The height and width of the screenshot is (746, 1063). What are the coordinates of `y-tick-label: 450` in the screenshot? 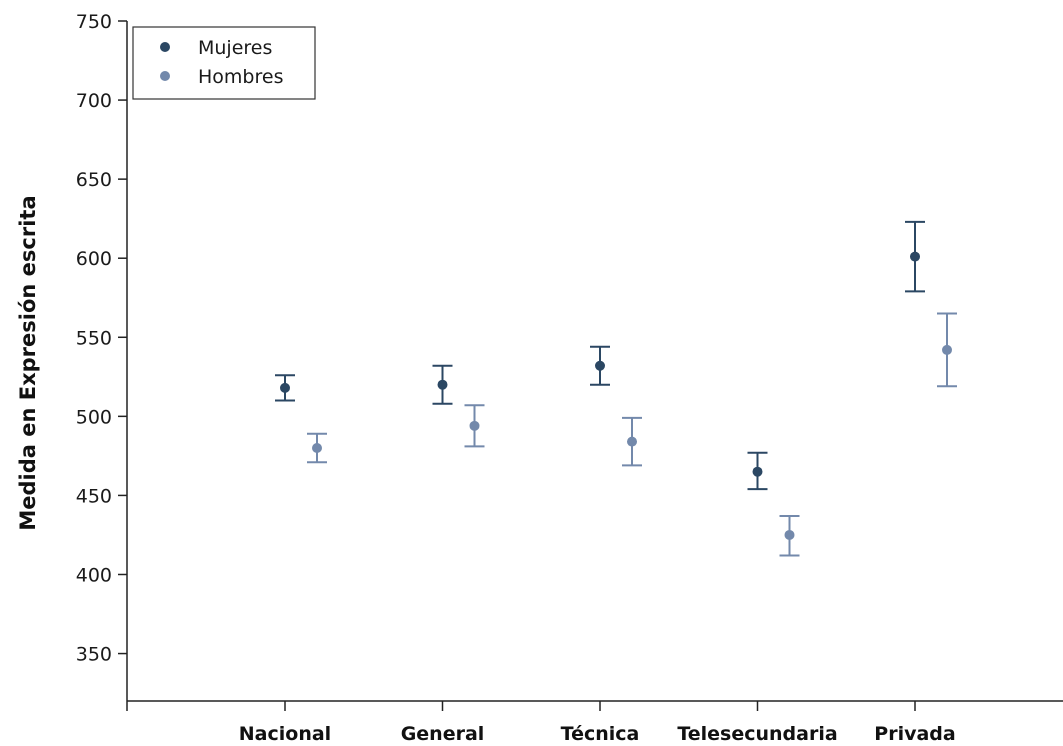 It's located at (94, 496).